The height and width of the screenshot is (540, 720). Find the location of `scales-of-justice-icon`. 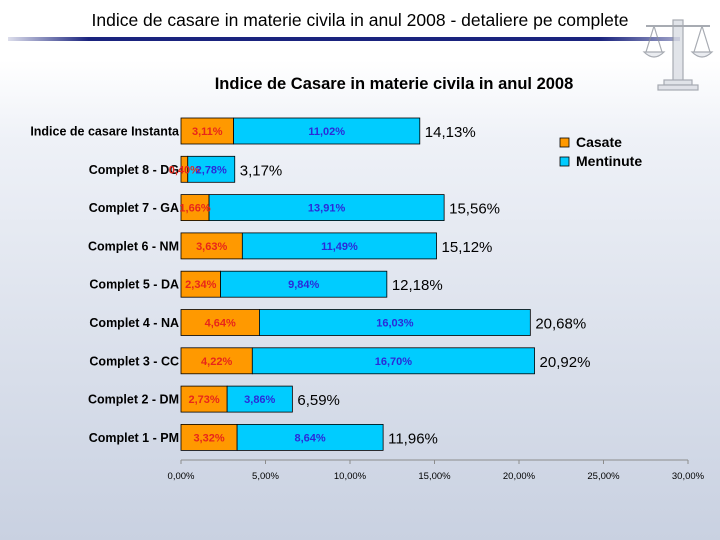

scales-of-justice-icon is located at coordinates (678, 55).